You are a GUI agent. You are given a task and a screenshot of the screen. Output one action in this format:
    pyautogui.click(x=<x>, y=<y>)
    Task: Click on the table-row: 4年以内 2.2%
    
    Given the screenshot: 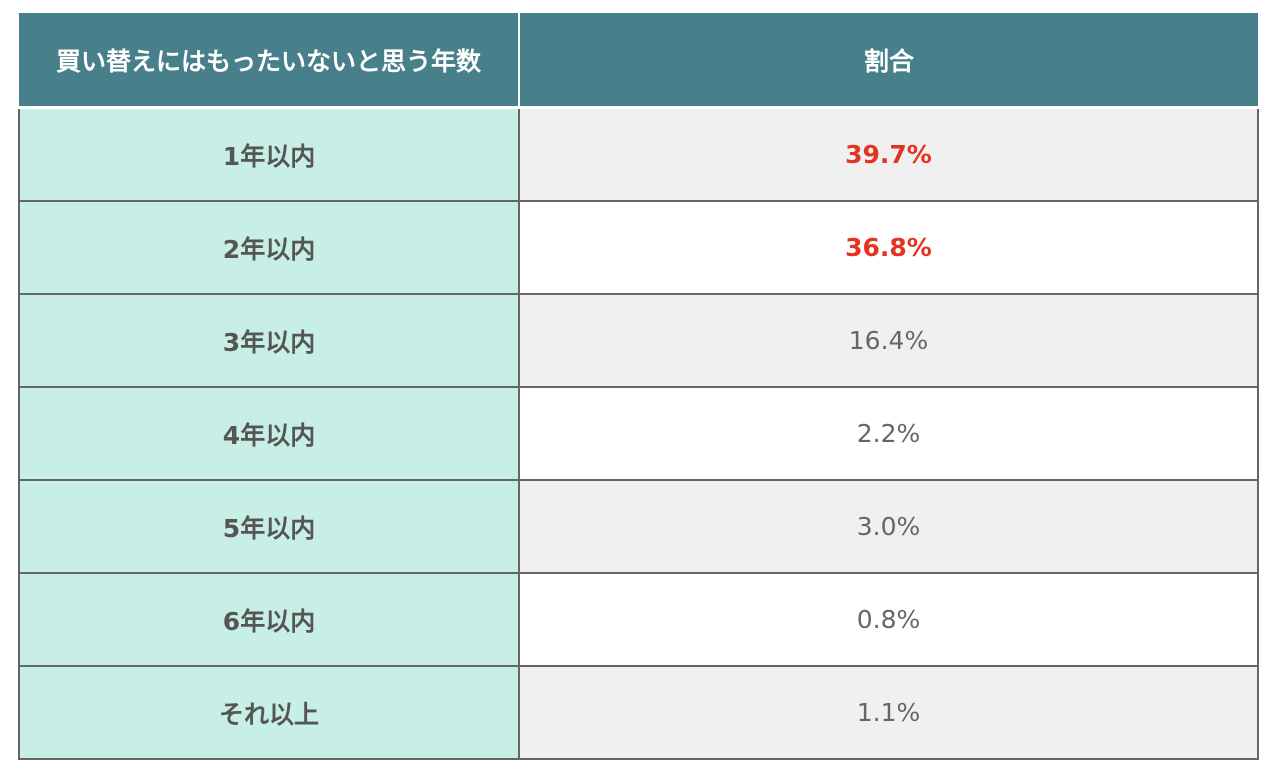 What is the action you would take?
    pyautogui.click(x=638, y=433)
    